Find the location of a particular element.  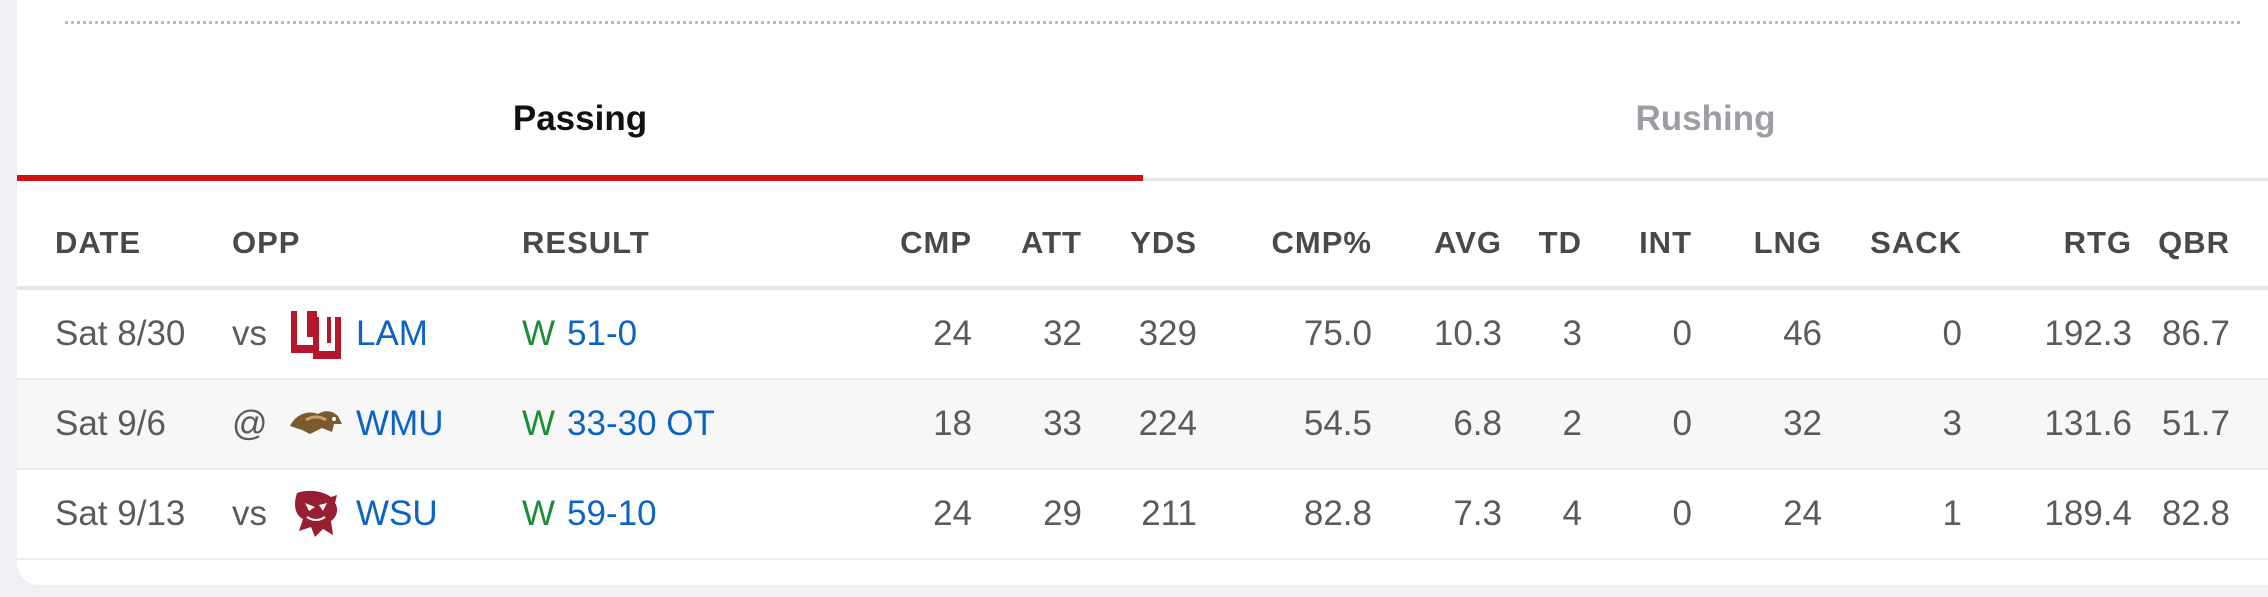

game-date: Sat 9/13 is located at coordinates (124, 514).